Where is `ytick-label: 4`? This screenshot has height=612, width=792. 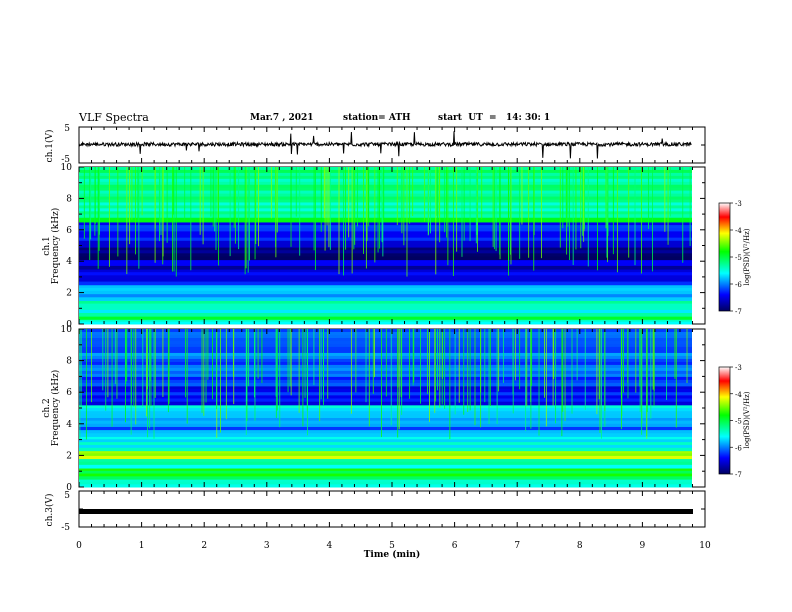
ytick-label: 4 is located at coordinates (69, 425).